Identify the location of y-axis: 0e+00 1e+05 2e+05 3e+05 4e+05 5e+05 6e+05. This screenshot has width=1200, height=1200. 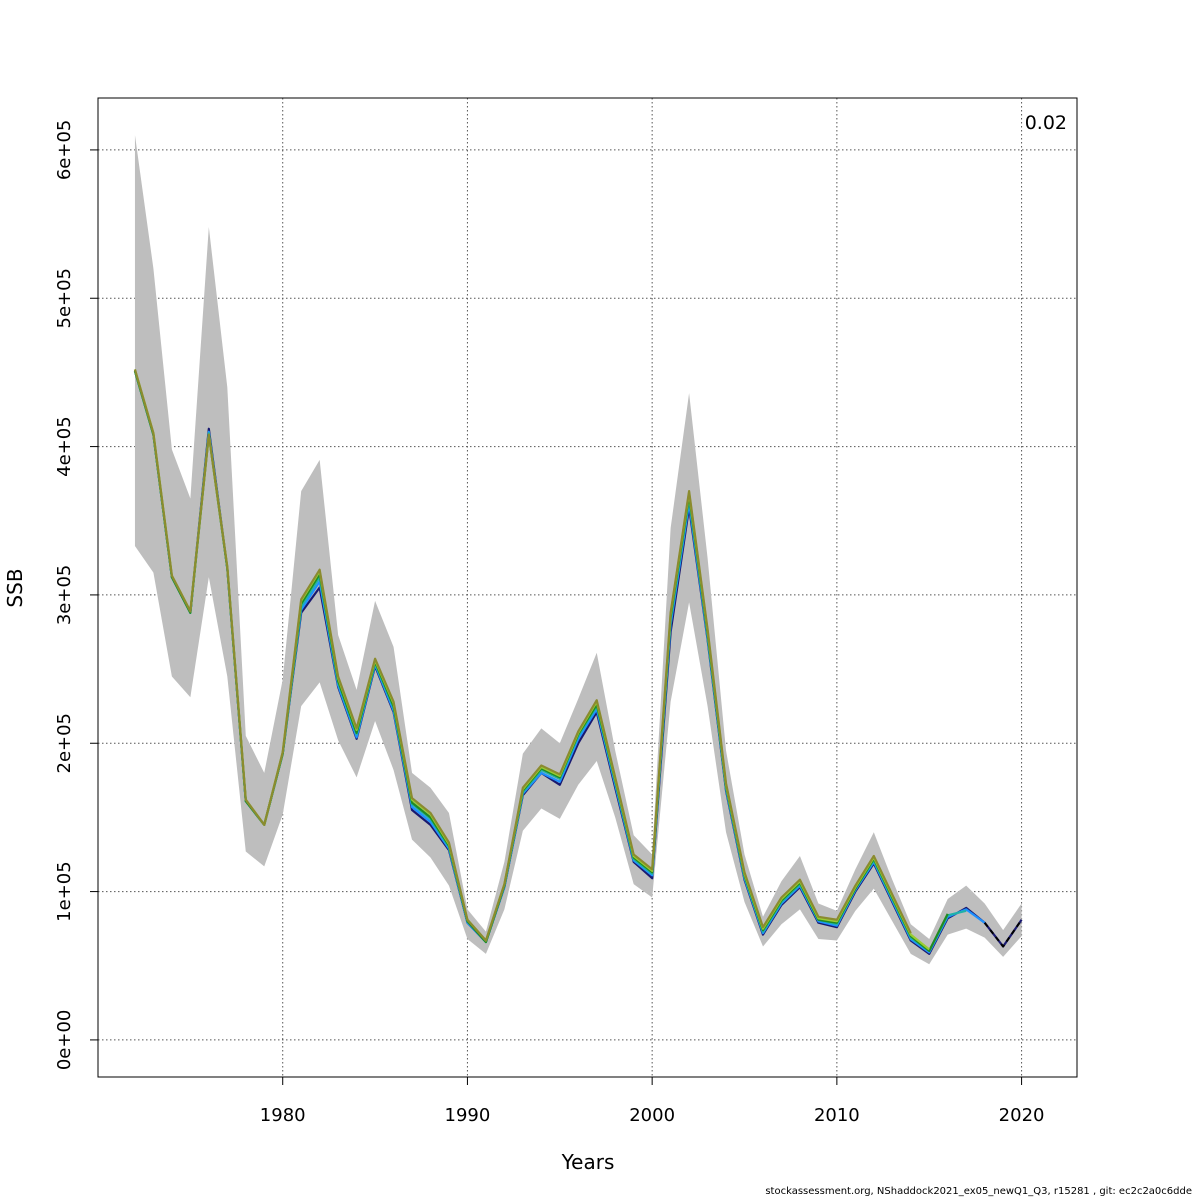
(76, 595).